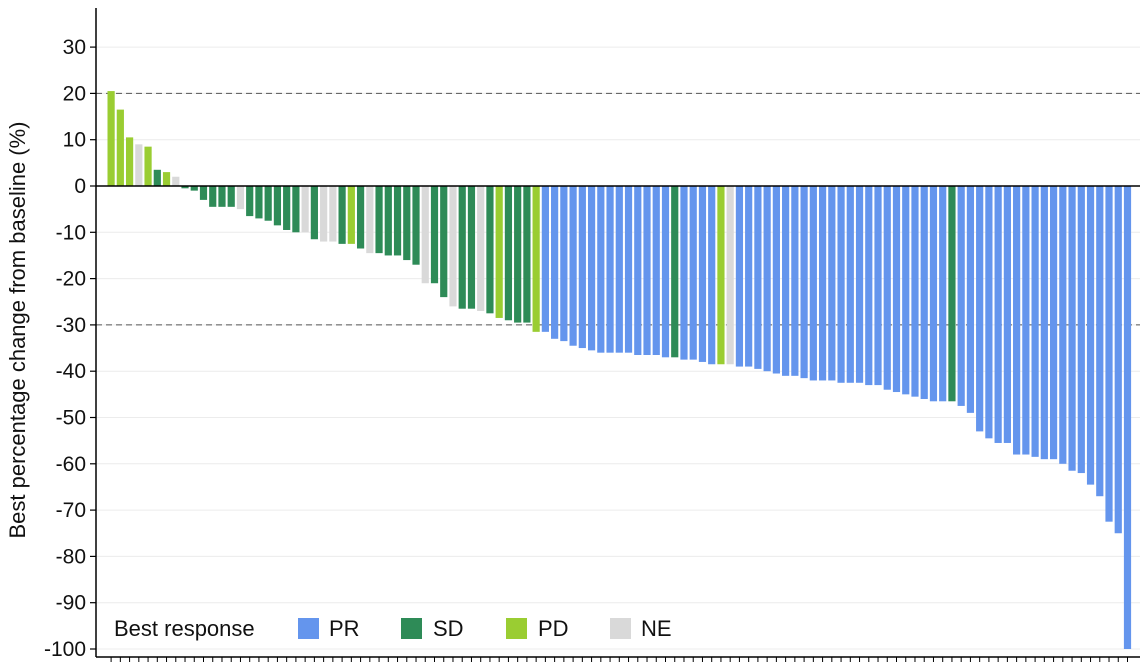 The image size is (1147, 670). What do you see at coordinates (80, 186) in the screenshot?
I see `y-tick-label: 0` at bounding box center [80, 186].